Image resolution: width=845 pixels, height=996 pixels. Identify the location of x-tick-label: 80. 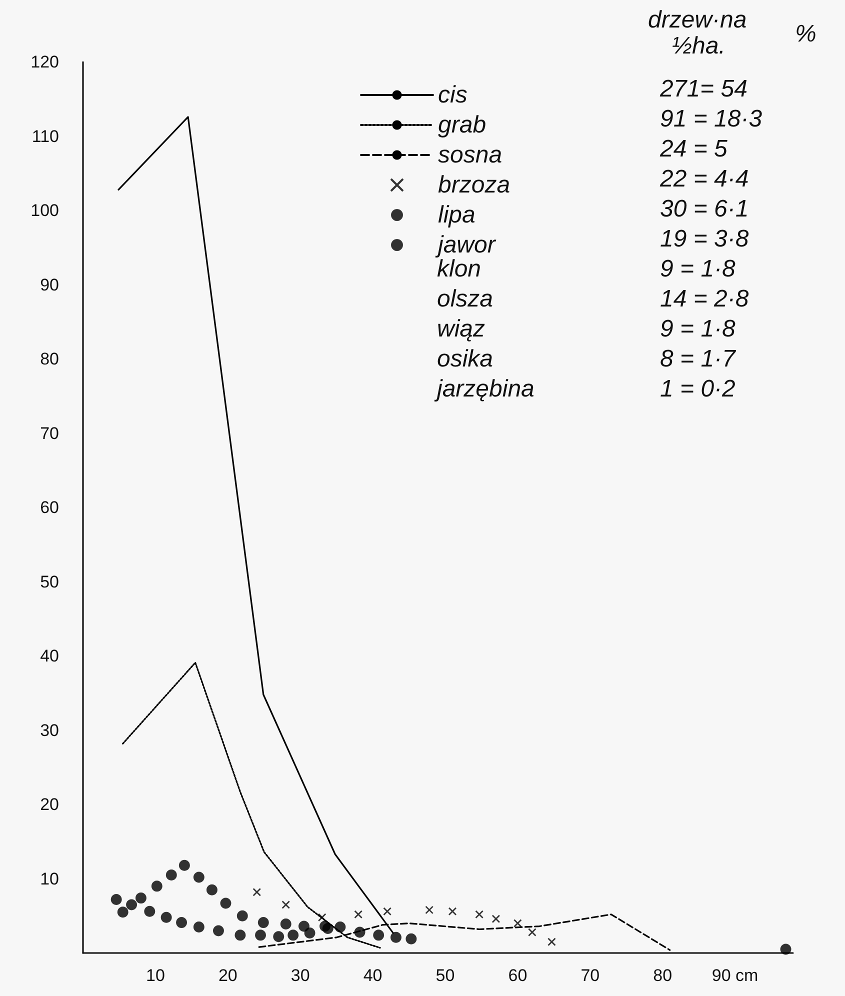
(662, 975).